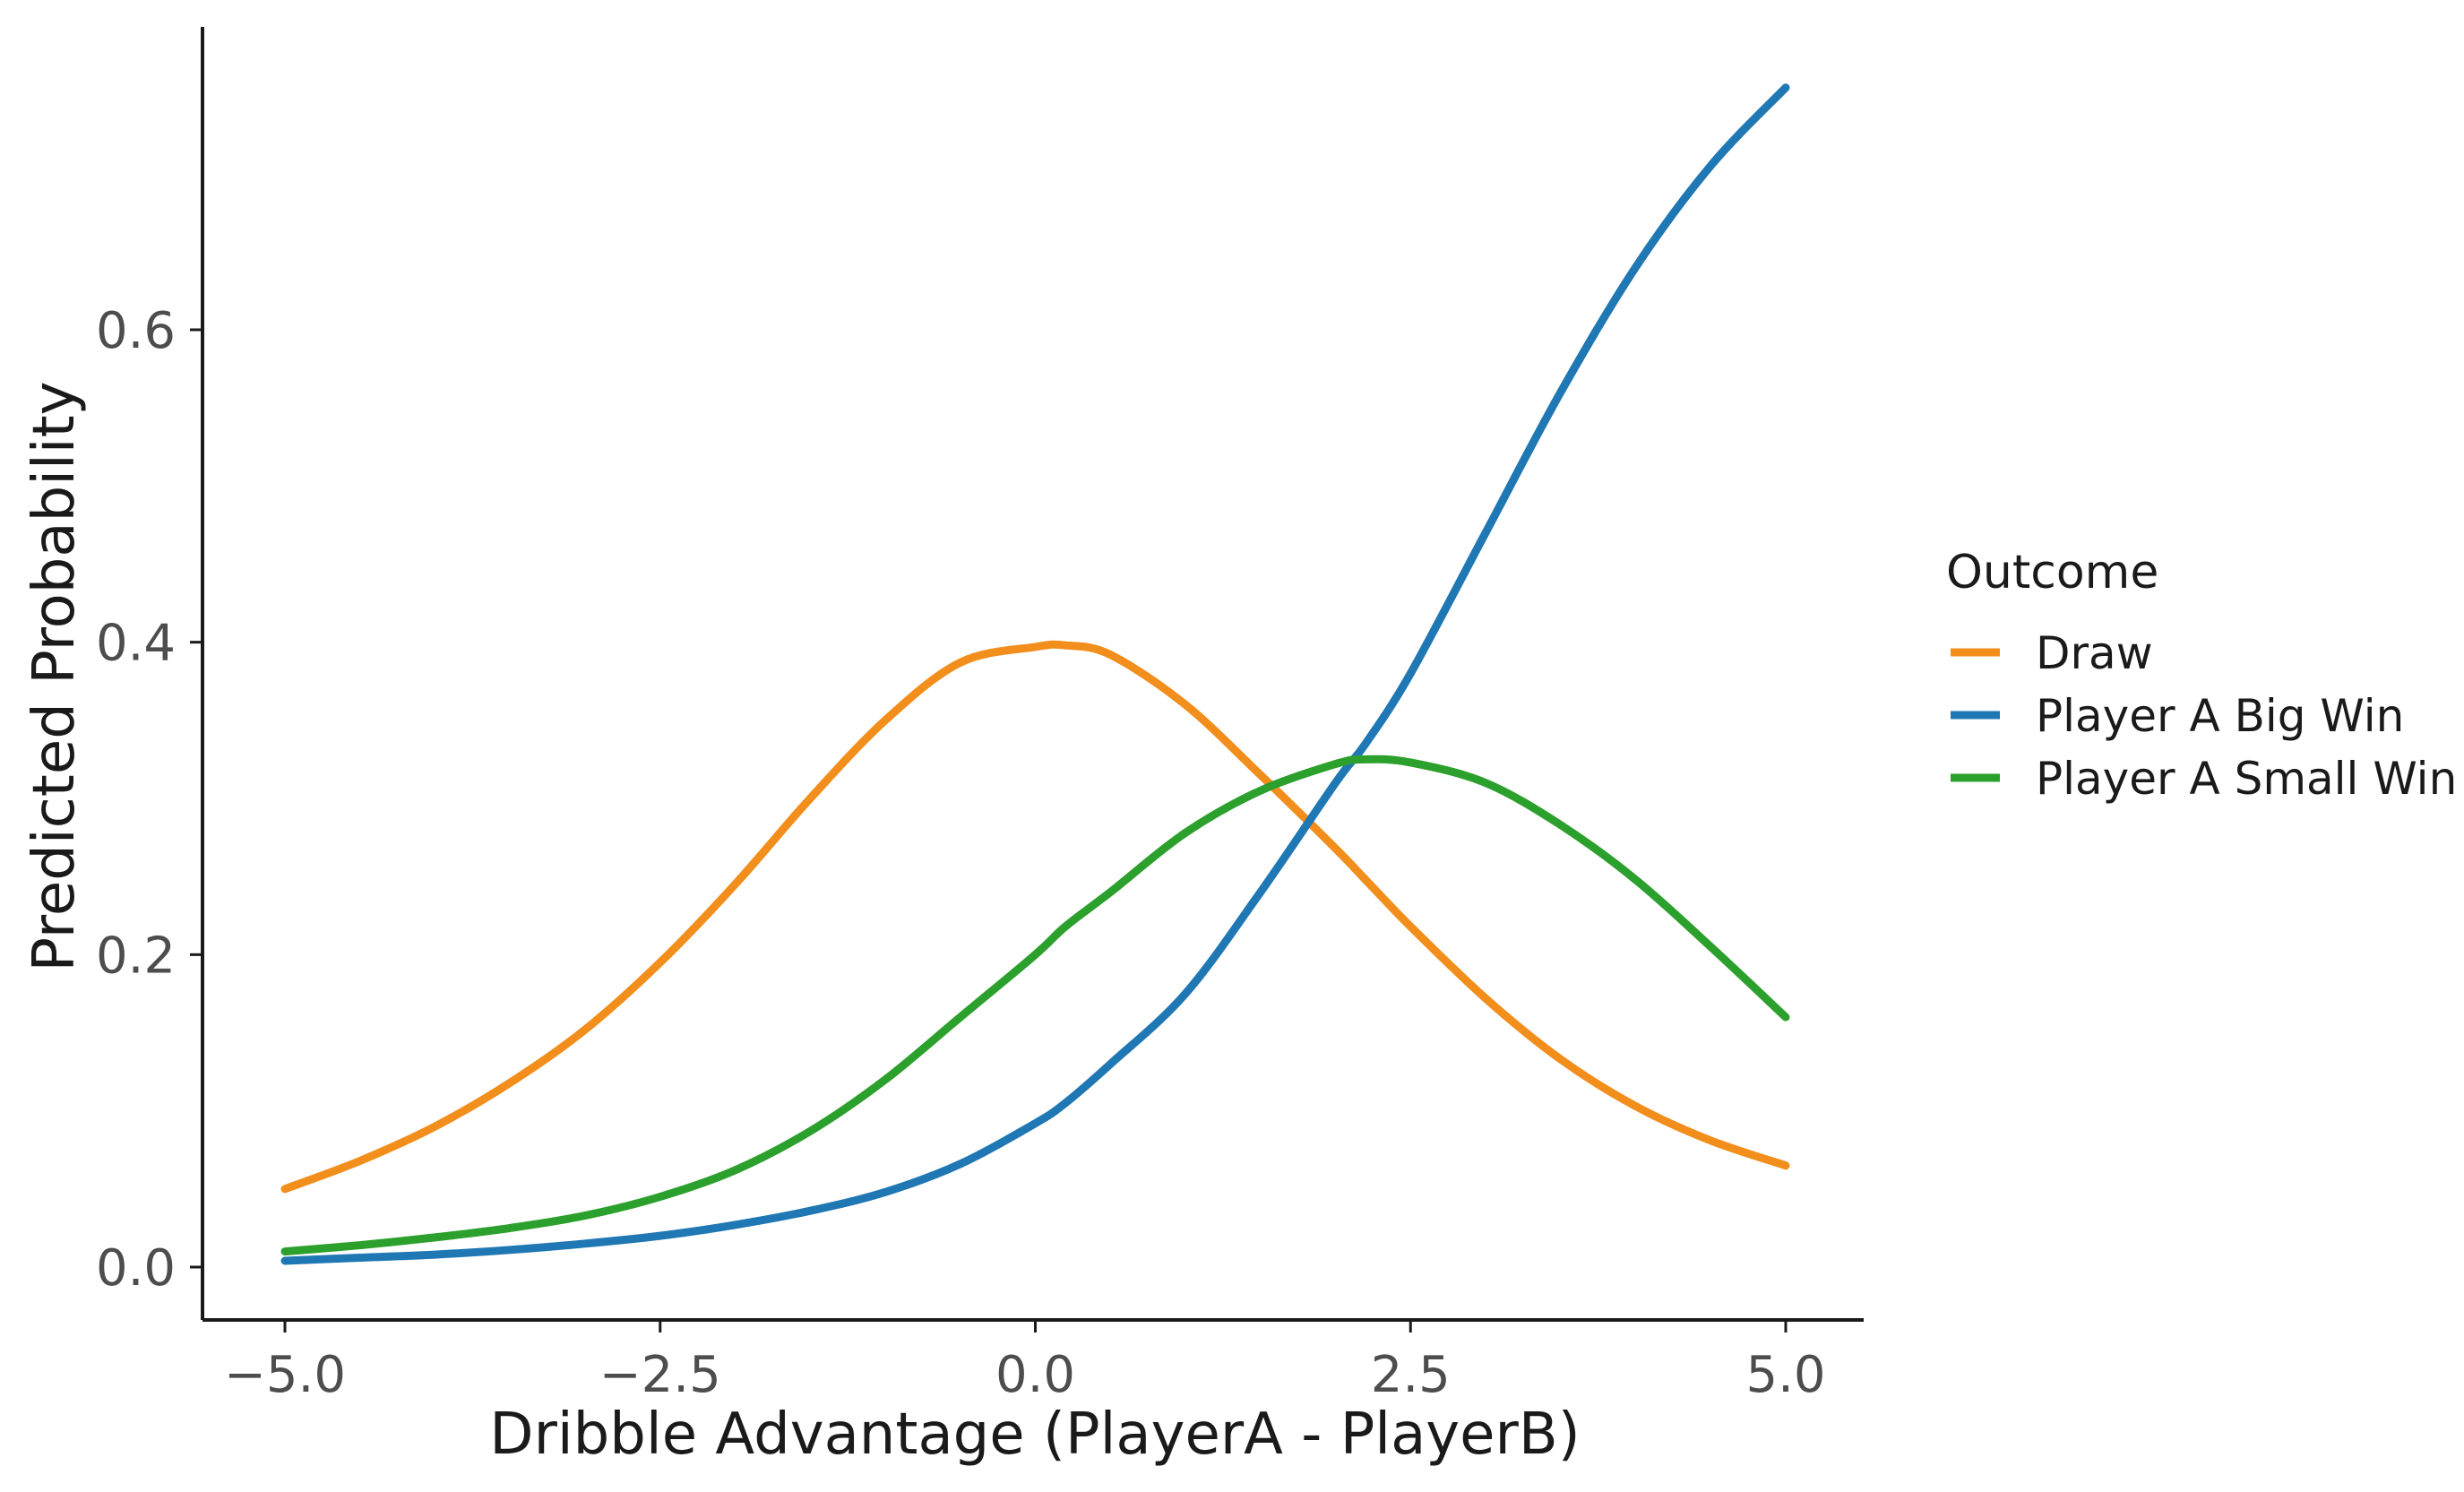  I want to click on x-tick-label: 5.0, so click(1785, 1375).